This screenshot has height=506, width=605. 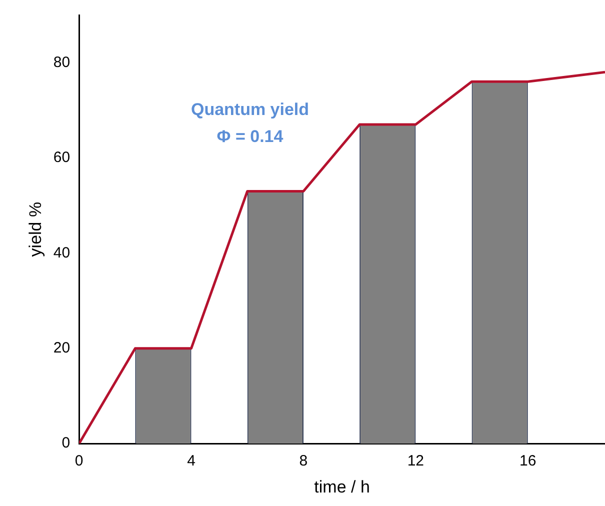 What do you see at coordinates (303, 461) in the screenshot?
I see `x-tick-label: 8` at bounding box center [303, 461].